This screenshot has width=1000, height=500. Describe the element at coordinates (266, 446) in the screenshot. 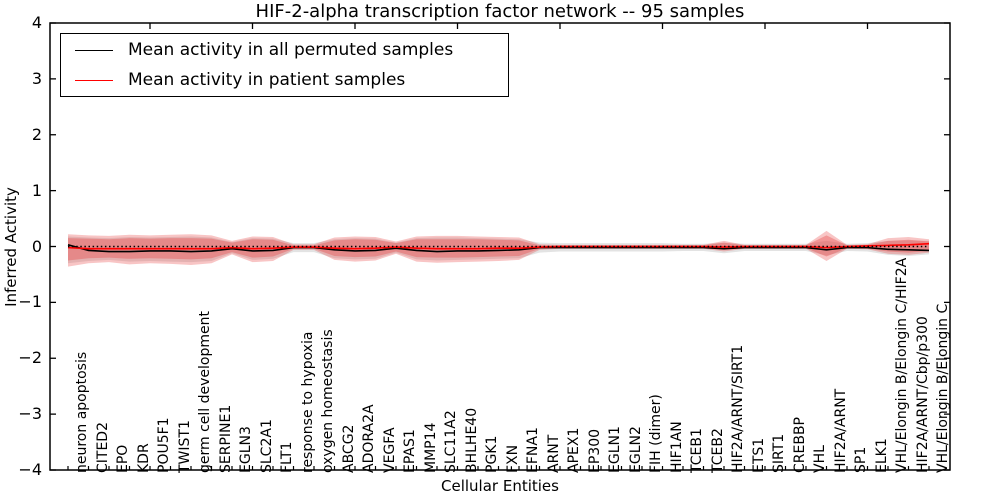

I see `x-category-label: SLC2A1` at that location.